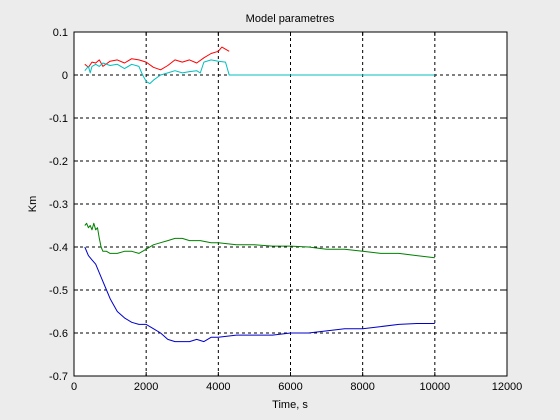  What do you see at coordinates (58, 162) in the screenshot?
I see `y-tick-label: -0.2` at bounding box center [58, 162].